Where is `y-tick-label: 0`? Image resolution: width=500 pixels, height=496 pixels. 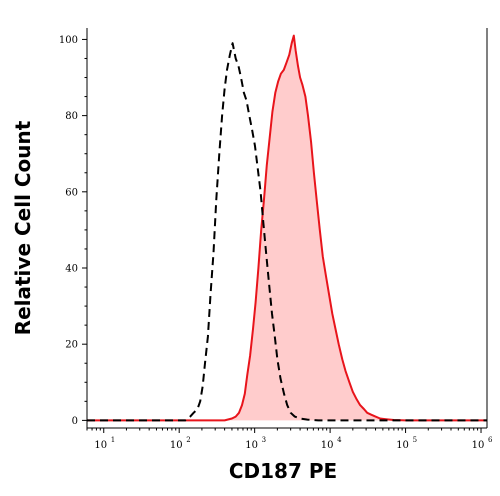
y-tick-label: 0 is located at coordinates (75, 421).